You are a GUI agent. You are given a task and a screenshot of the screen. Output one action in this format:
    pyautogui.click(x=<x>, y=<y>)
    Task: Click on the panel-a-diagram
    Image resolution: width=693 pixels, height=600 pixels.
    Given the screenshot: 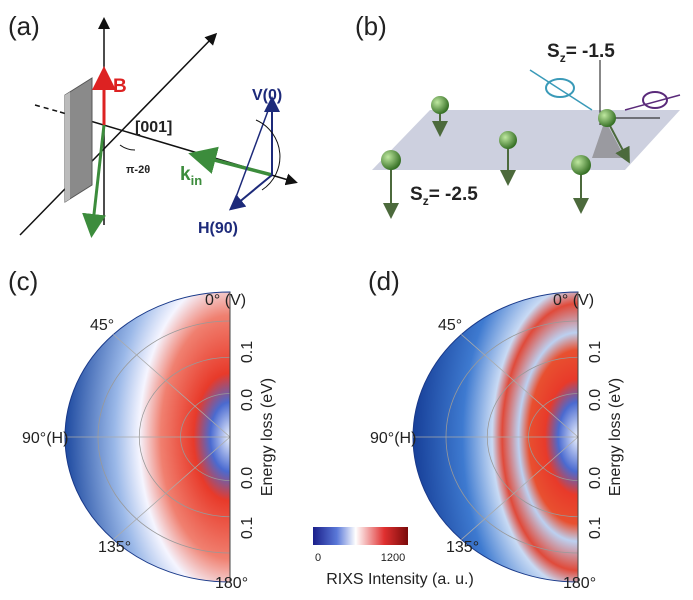 What is the action you would take?
    pyautogui.click(x=158, y=127)
    